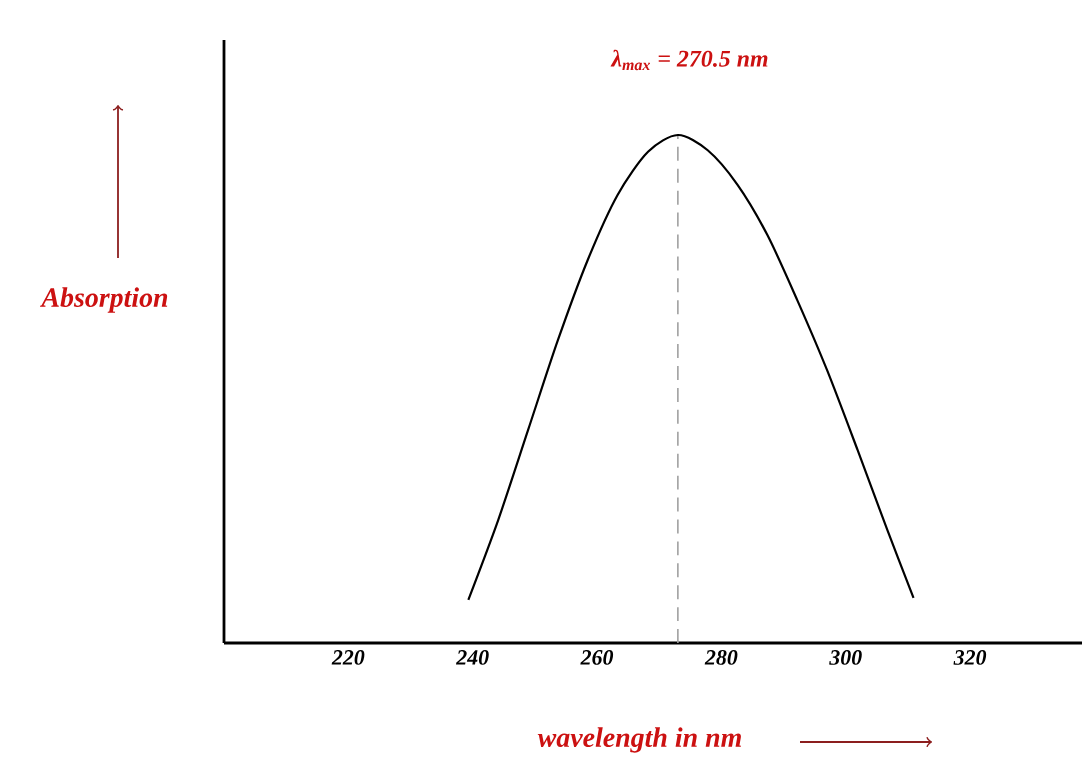 This screenshot has width=1082, height=761. I want to click on x-tick-label: 220, so click(348, 657).